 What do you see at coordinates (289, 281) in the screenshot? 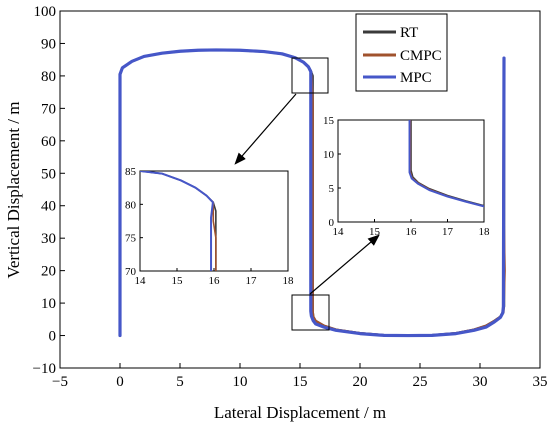
I see `inset-0-x-tick-label: 18` at bounding box center [289, 281].